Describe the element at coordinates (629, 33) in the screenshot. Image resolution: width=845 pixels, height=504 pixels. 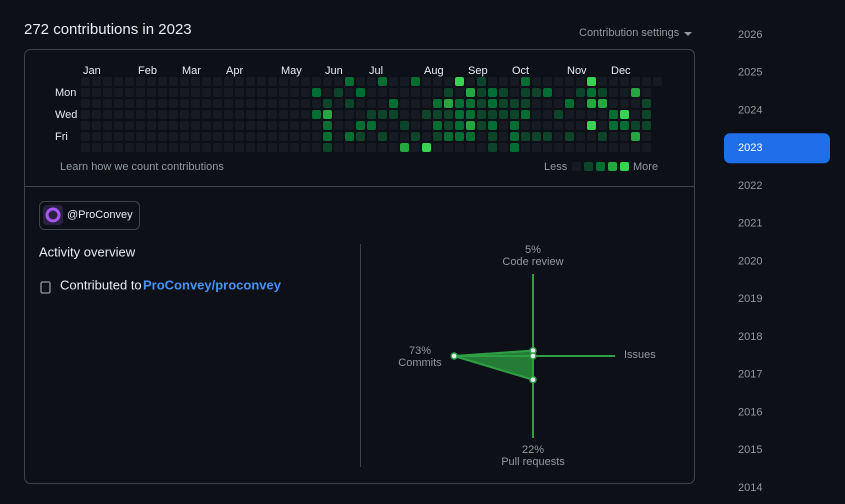
I see `settings-button: Contribution settings` at that location.